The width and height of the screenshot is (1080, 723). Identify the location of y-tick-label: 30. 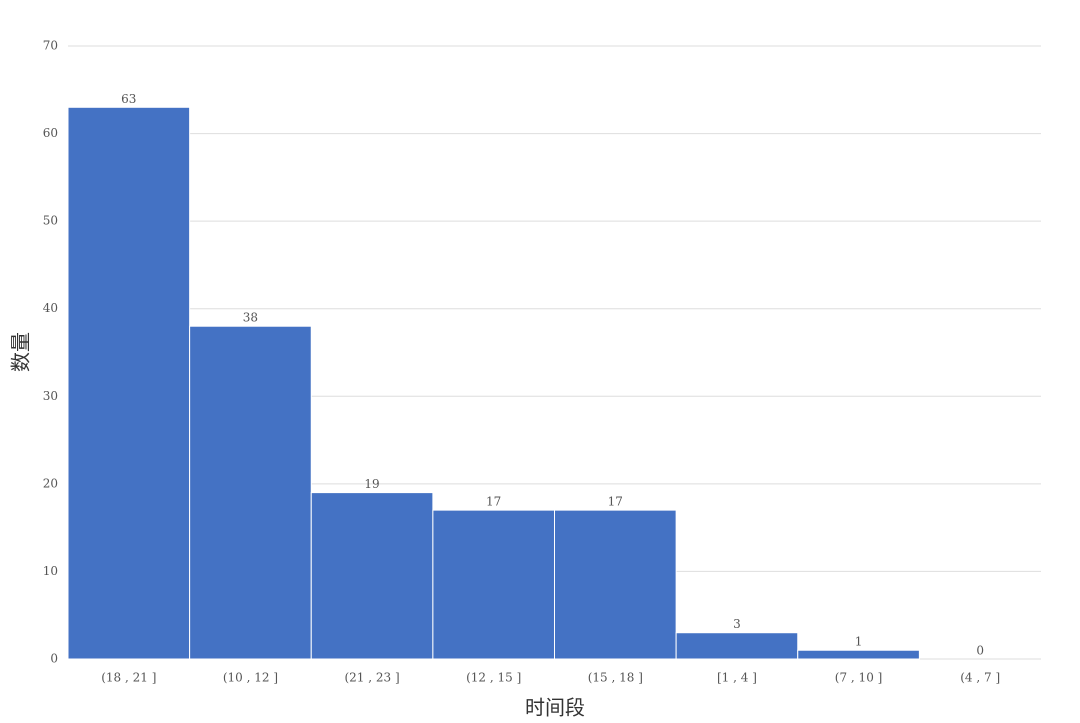
(50, 396).